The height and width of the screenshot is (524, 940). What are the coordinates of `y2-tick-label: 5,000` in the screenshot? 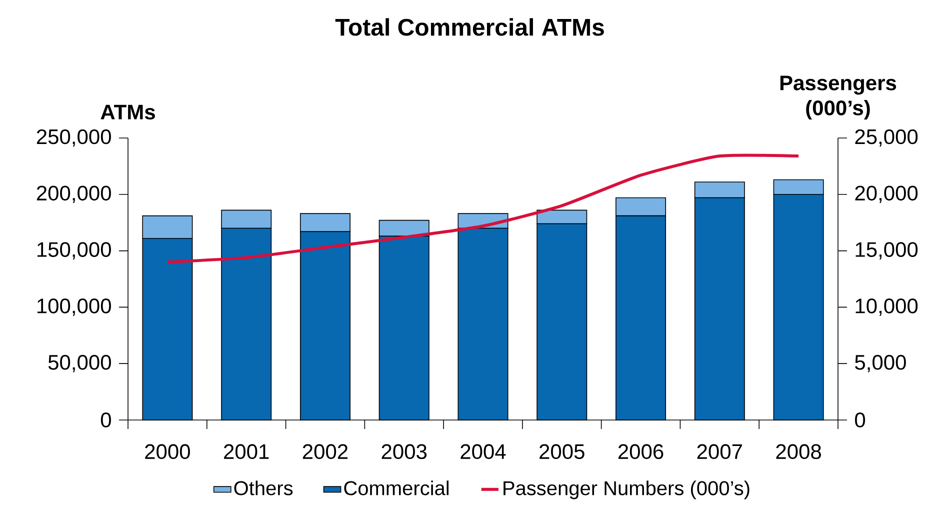 It's located at (880, 363).